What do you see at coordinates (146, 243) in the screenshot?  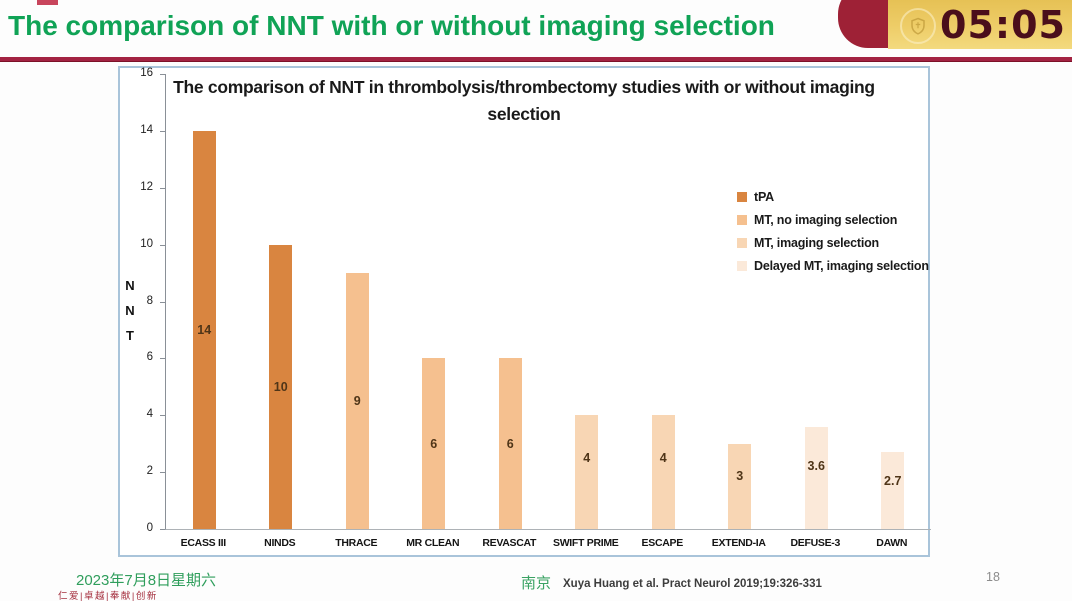 I see `y-tick-label: 10` at bounding box center [146, 243].